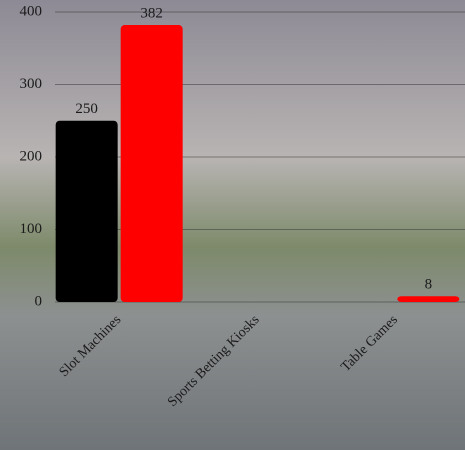 This screenshot has height=450, width=465. Describe the element at coordinates (429, 285) in the screenshot. I see `data-label: 8` at that location.